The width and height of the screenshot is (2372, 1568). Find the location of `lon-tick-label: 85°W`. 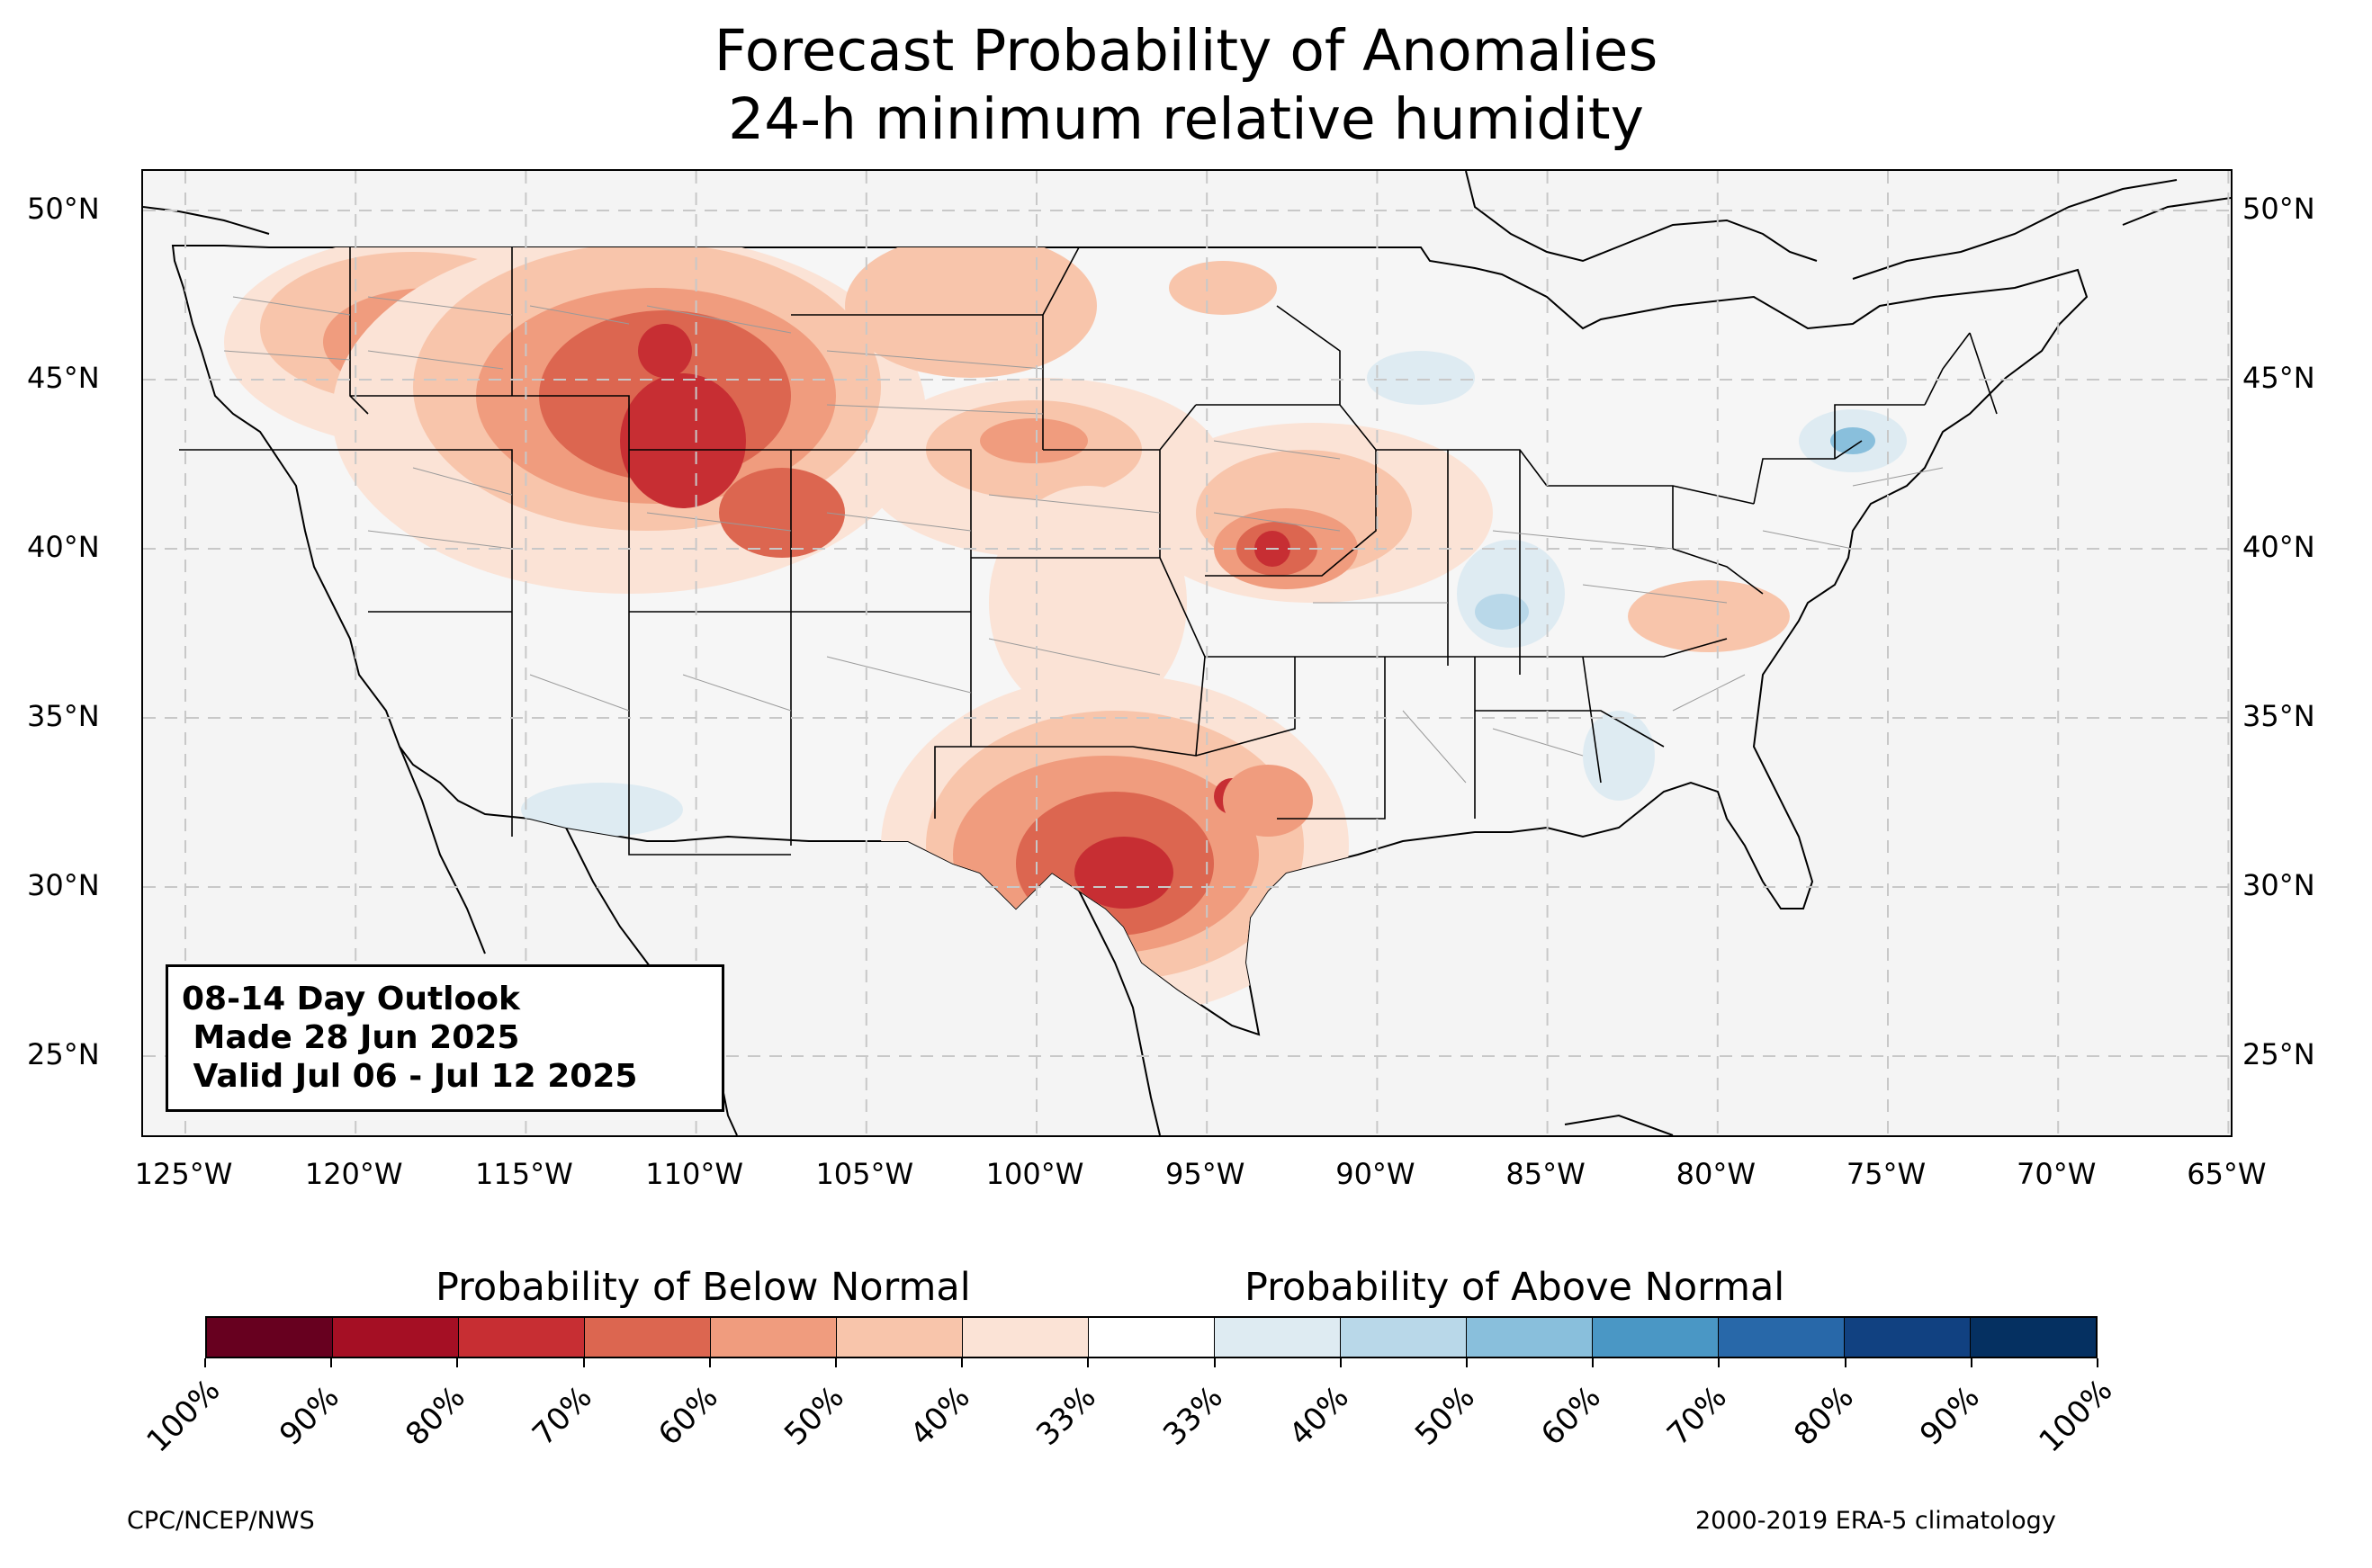

lon-tick-label: 85°W is located at coordinates (1545, 1174).